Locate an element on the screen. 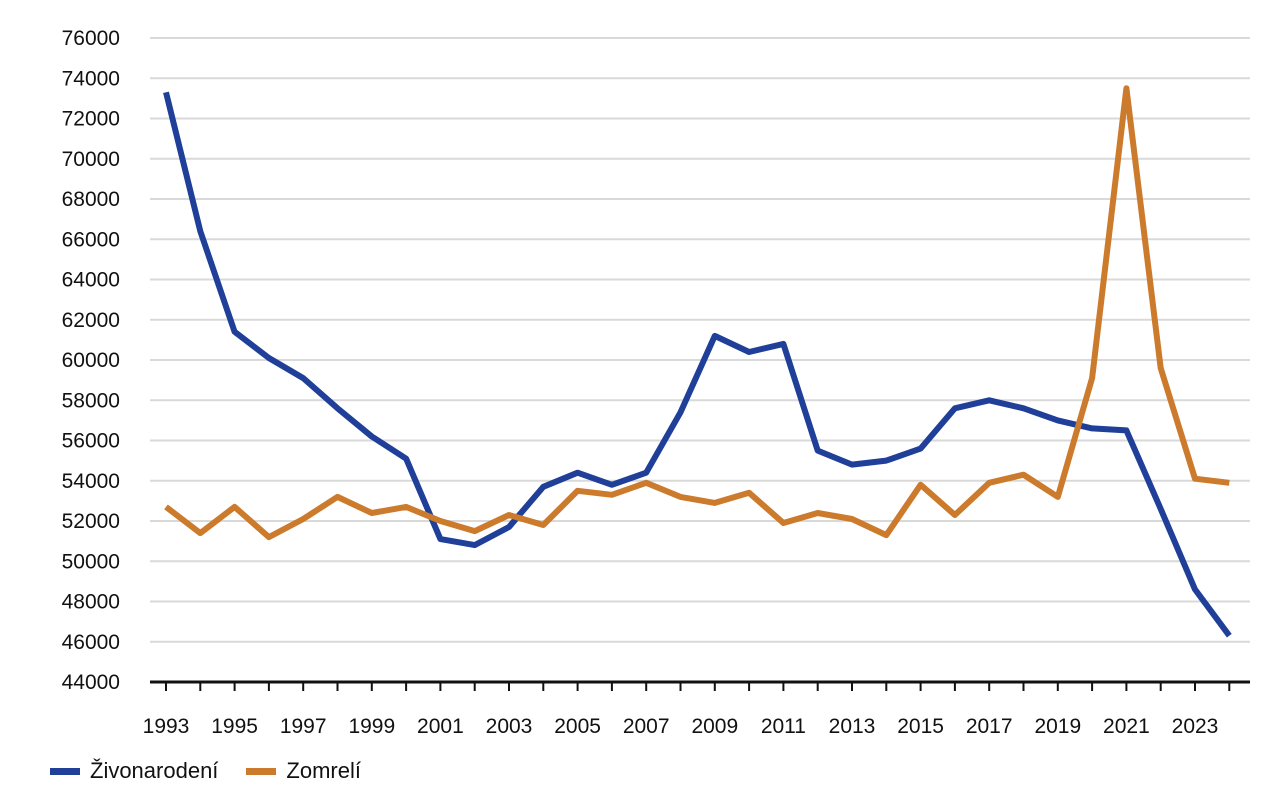 The height and width of the screenshot is (801, 1276). y-tick-label: 50000 is located at coordinates (91, 561).